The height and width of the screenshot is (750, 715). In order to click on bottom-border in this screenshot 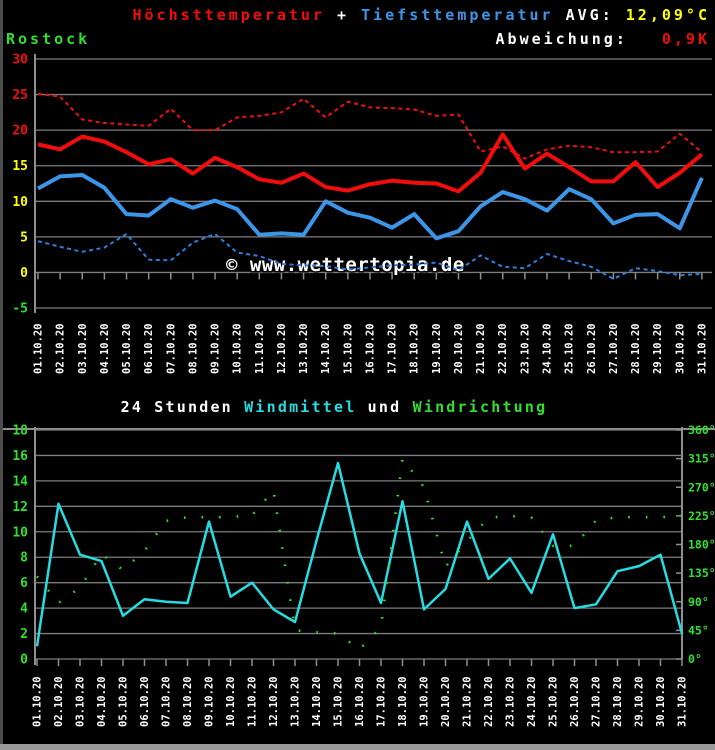, I will do `click(357, 747)`.